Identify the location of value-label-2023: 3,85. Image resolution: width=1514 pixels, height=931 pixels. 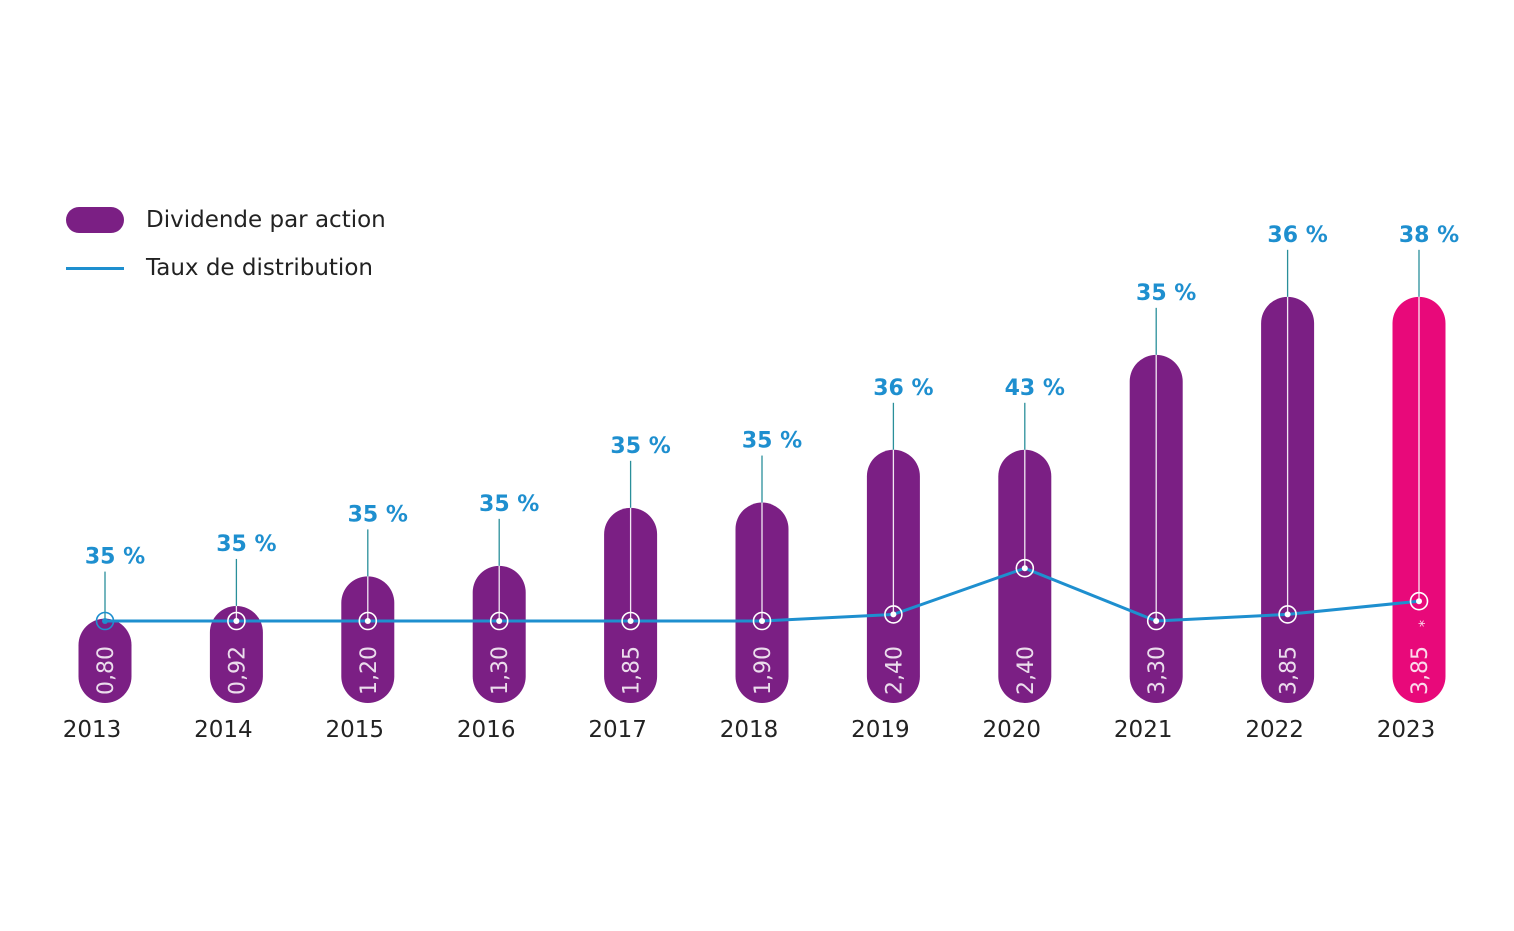
(1420, 670).